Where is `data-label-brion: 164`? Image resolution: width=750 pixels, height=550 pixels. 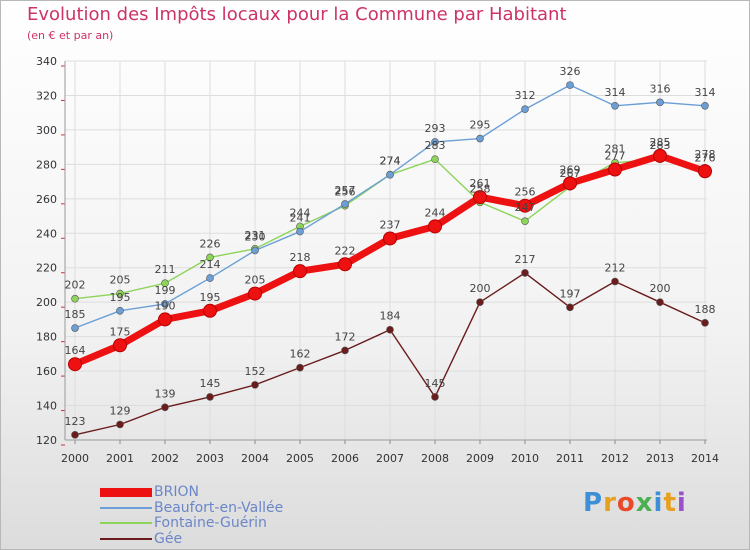
data-label-brion: 164 is located at coordinates (75, 350).